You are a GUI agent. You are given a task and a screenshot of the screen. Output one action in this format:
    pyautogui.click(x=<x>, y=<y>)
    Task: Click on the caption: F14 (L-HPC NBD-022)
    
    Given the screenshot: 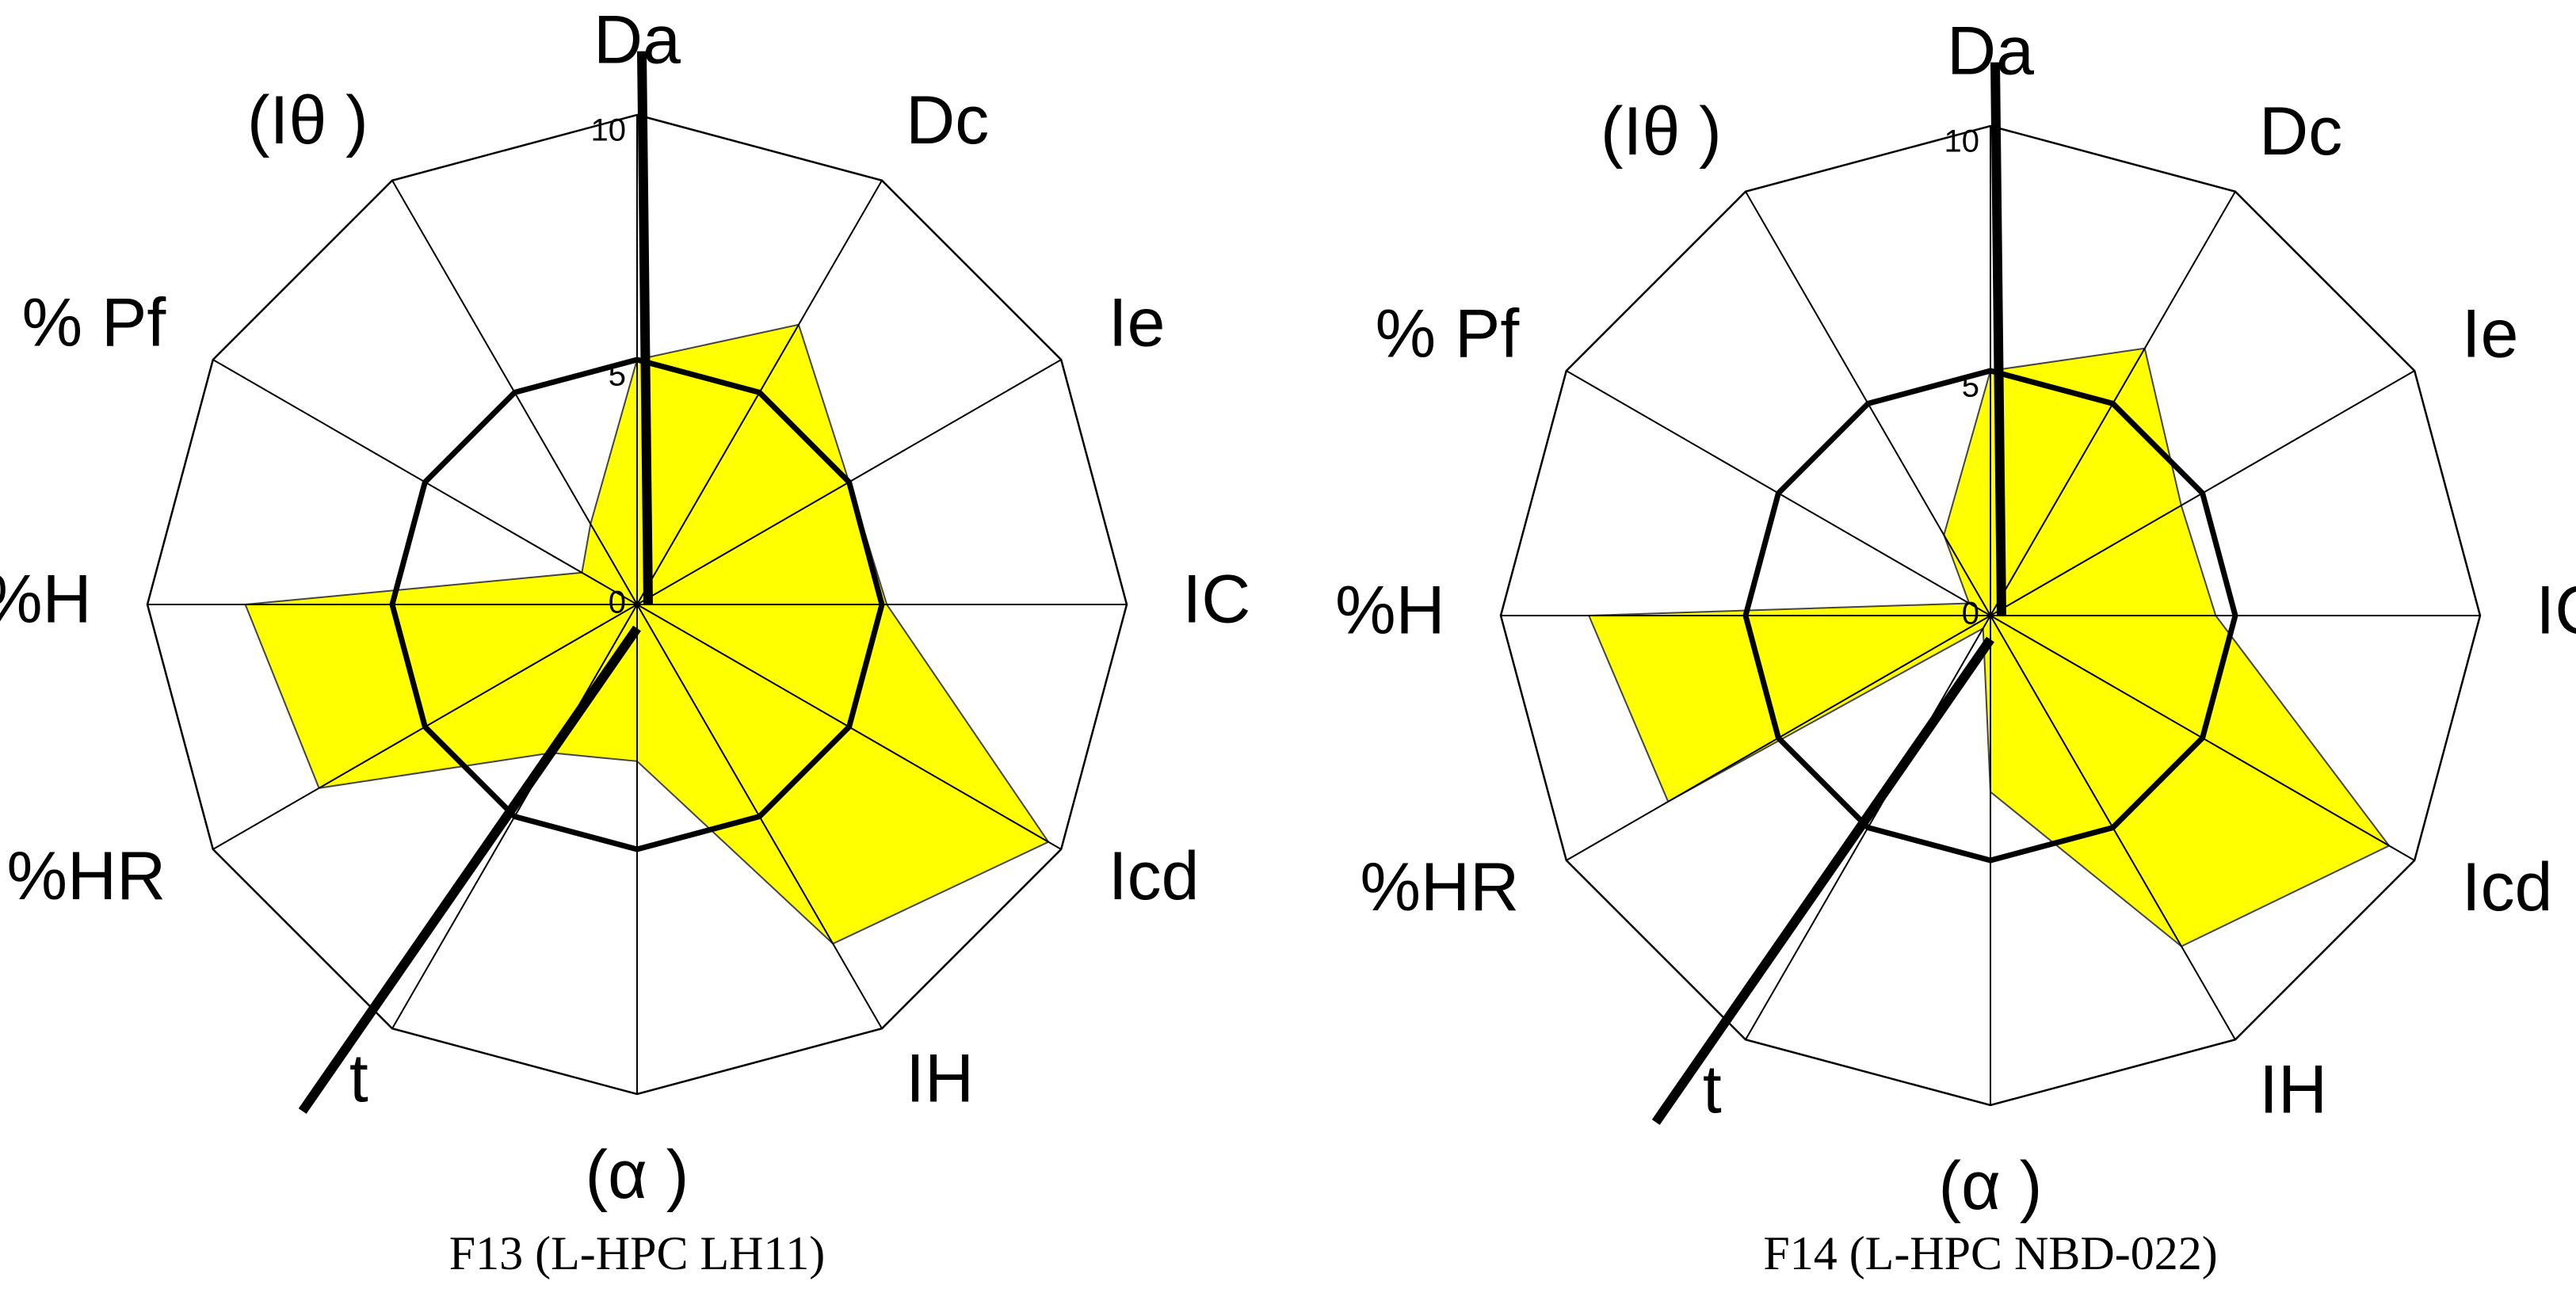 What is the action you would take?
    pyautogui.click(x=1990, y=1253)
    